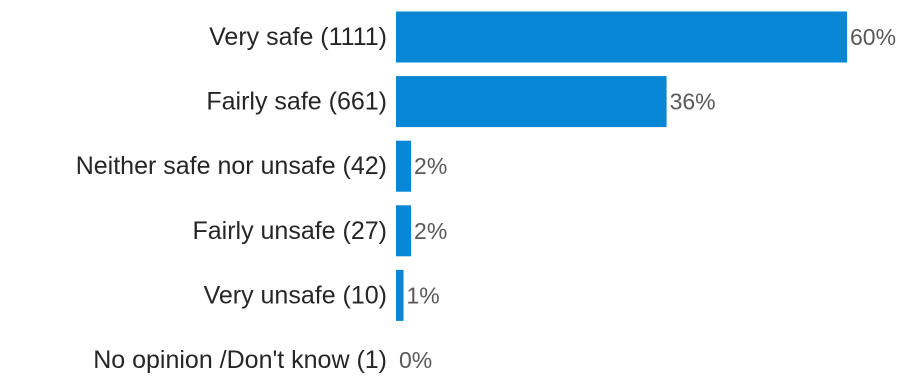 The height and width of the screenshot is (376, 912). I want to click on category-label: Fairly unsafe (27), so click(289, 231).